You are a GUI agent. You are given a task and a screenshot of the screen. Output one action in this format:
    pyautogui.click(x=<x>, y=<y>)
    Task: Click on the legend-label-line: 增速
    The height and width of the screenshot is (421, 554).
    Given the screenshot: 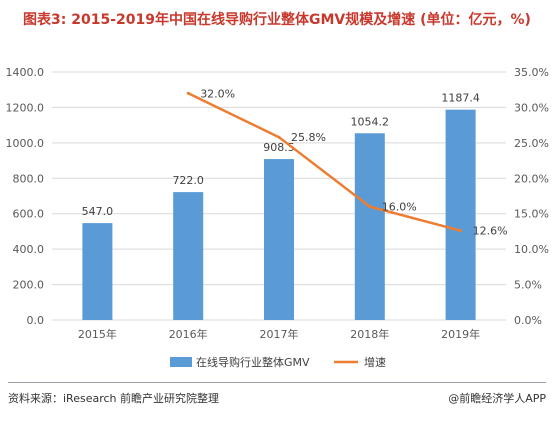 What is the action you would take?
    pyautogui.click(x=375, y=362)
    